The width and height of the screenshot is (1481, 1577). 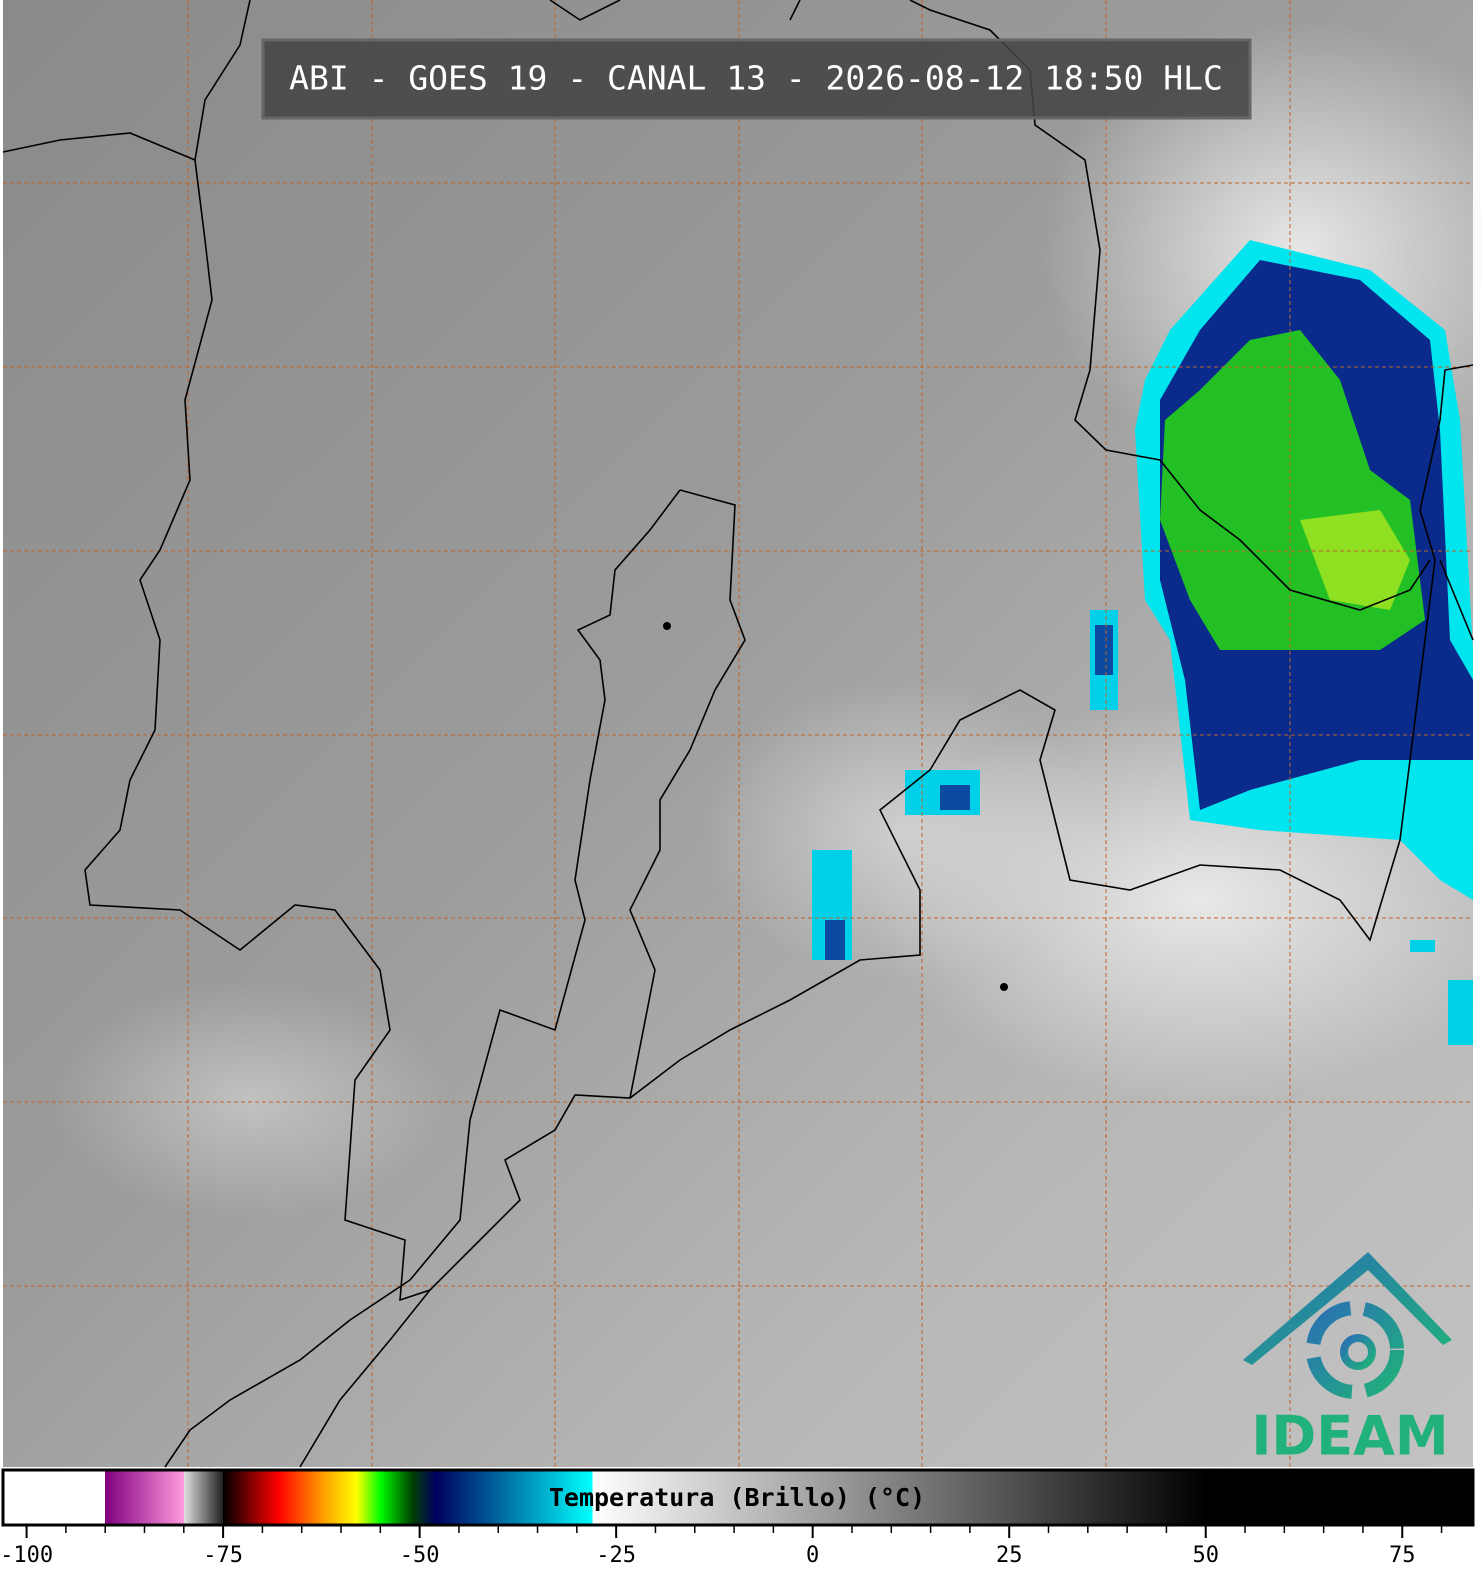 I want to click on colorbar-fill, so click(x=738, y=1497).